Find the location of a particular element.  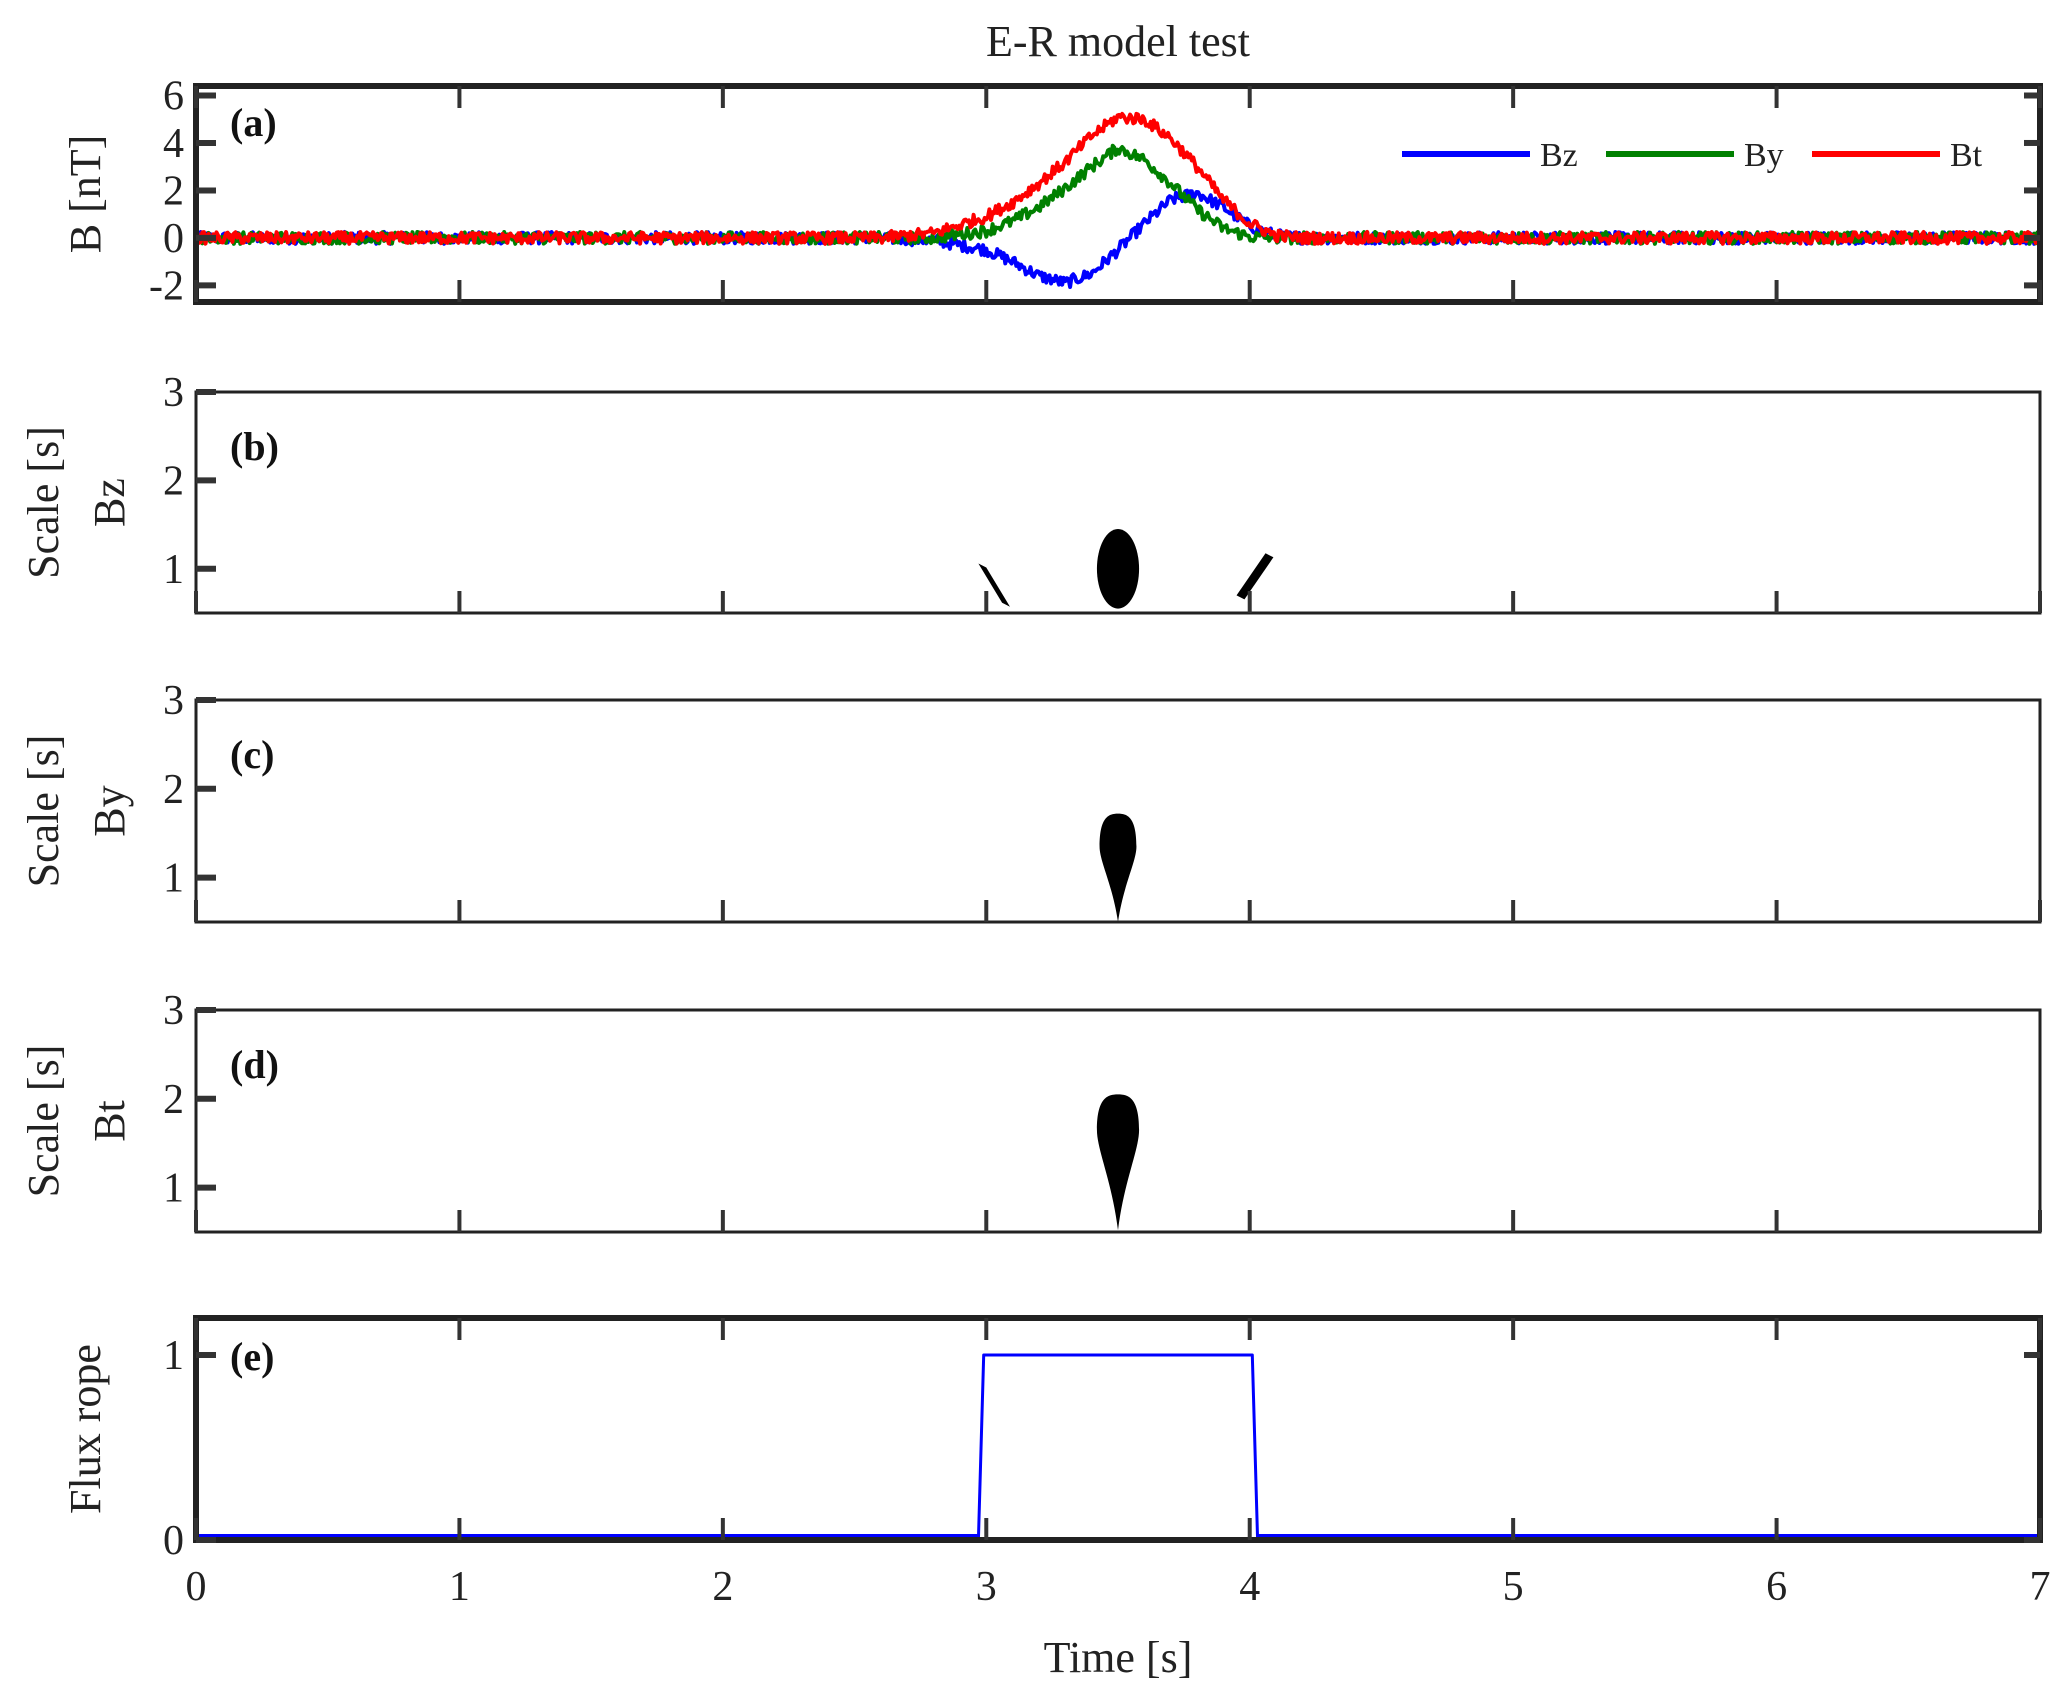

x-tick-label: 5 is located at coordinates (1513, 1587).